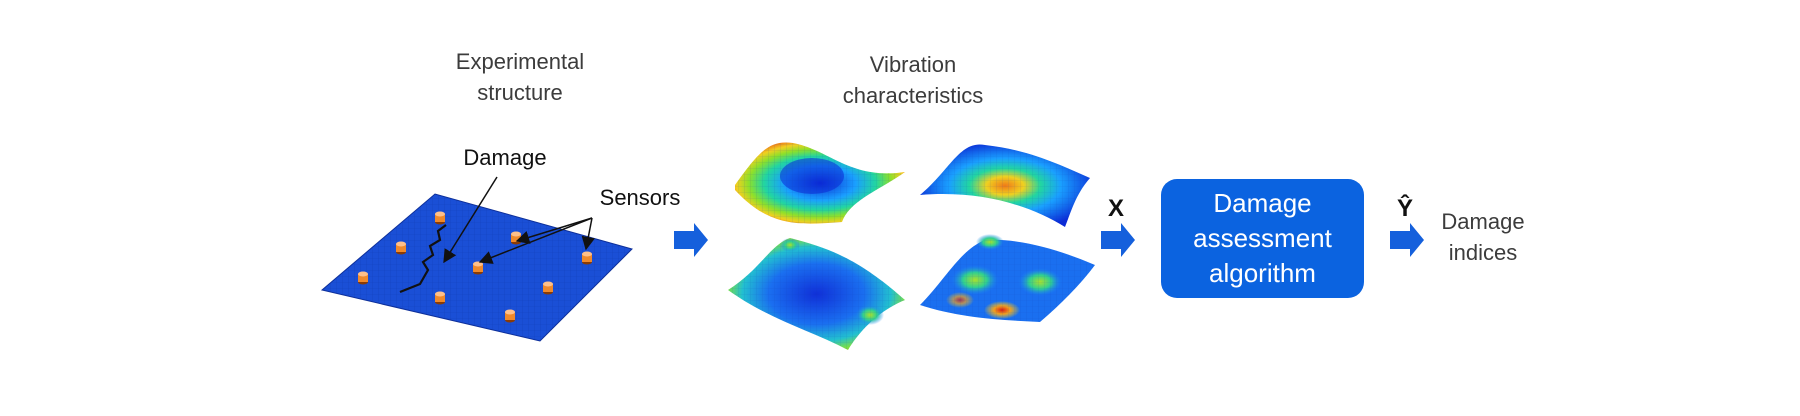 This screenshot has width=1800, height=416. What do you see at coordinates (1483, 237) in the screenshot?
I see `damage-indices-label: Damage indices` at bounding box center [1483, 237].